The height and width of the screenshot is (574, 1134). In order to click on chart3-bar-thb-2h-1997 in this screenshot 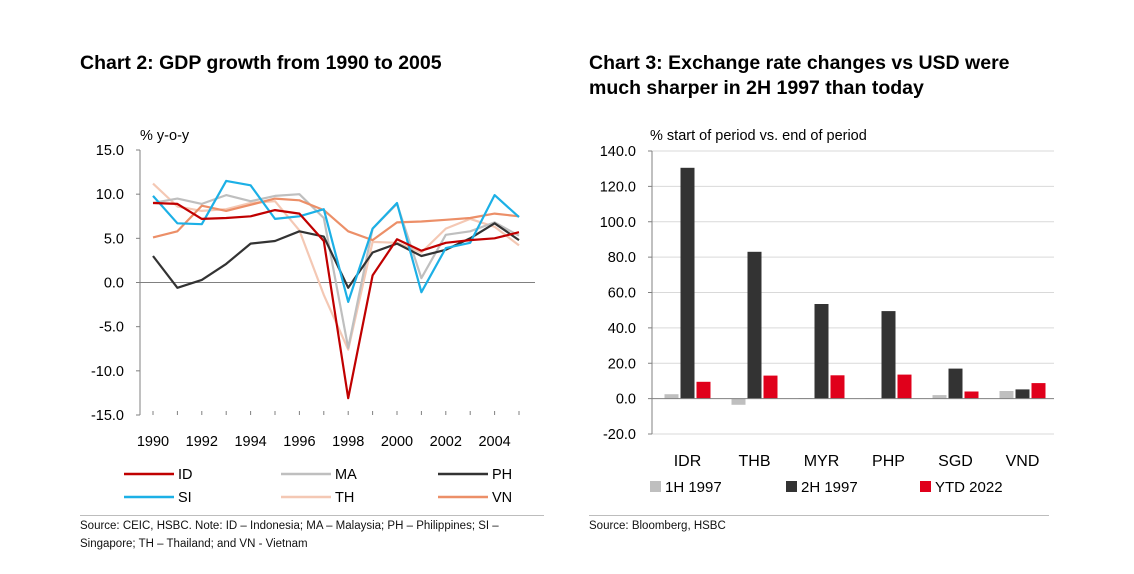, I will do `click(754, 325)`.